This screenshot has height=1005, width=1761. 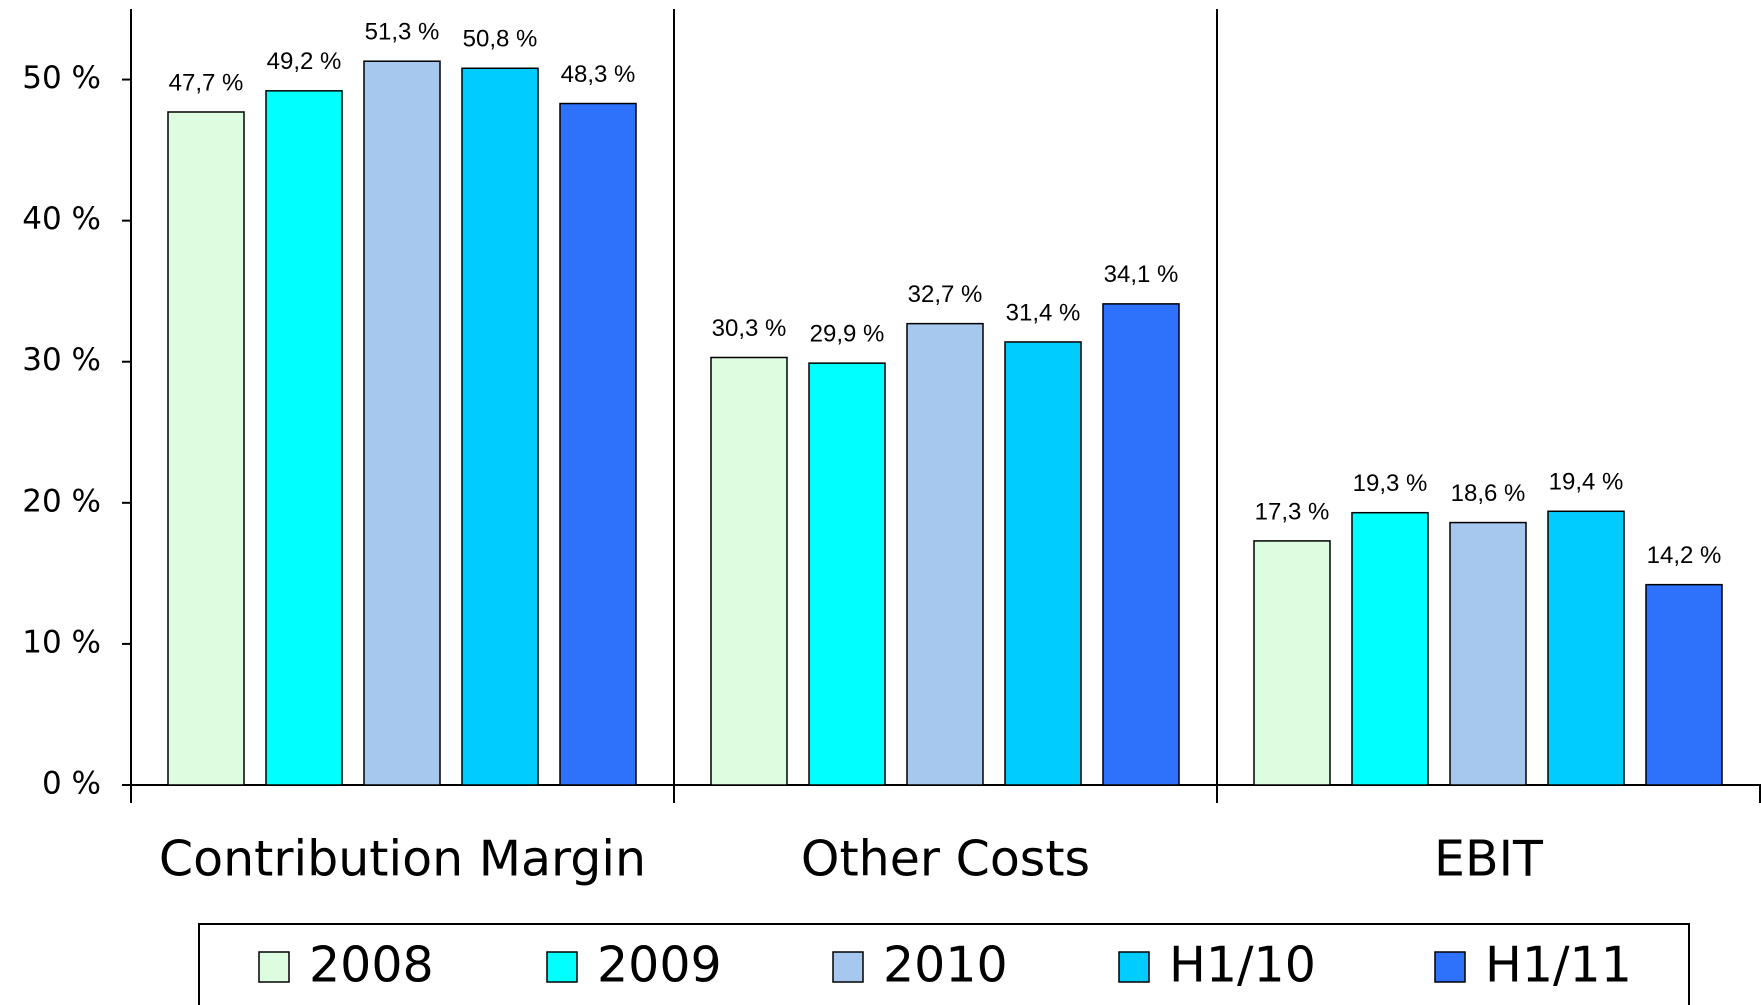 I want to click on legend-label: 2009, so click(x=659, y=965).